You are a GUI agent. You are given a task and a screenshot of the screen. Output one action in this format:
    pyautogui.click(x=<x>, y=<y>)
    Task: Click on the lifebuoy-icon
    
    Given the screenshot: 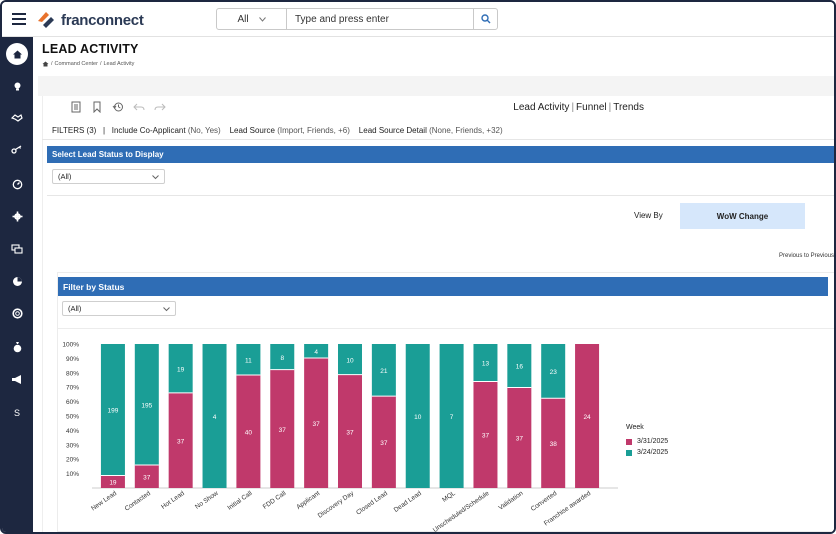 What is the action you would take?
    pyautogui.click(x=17, y=313)
    